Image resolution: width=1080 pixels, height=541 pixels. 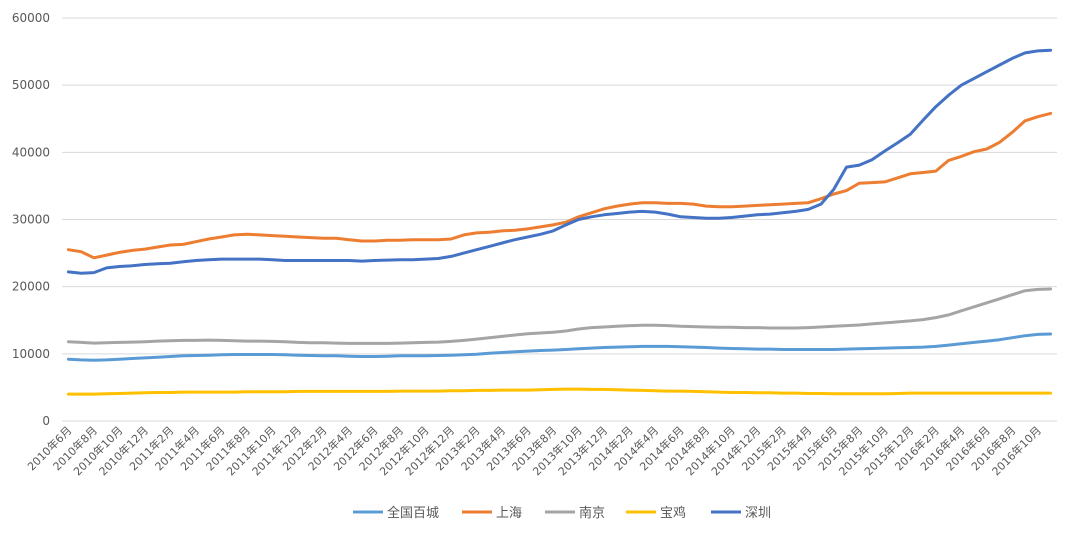 I want to click on legend-label: 全国百城, so click(x=413, y=513).